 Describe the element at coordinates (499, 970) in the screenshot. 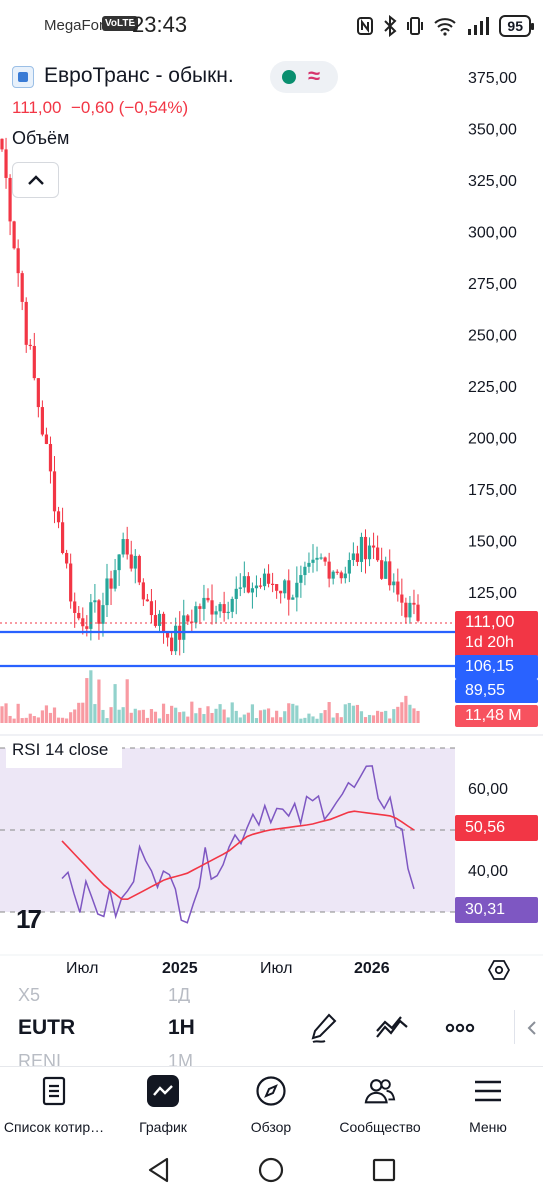

I see `chart-settings-button` at that location.